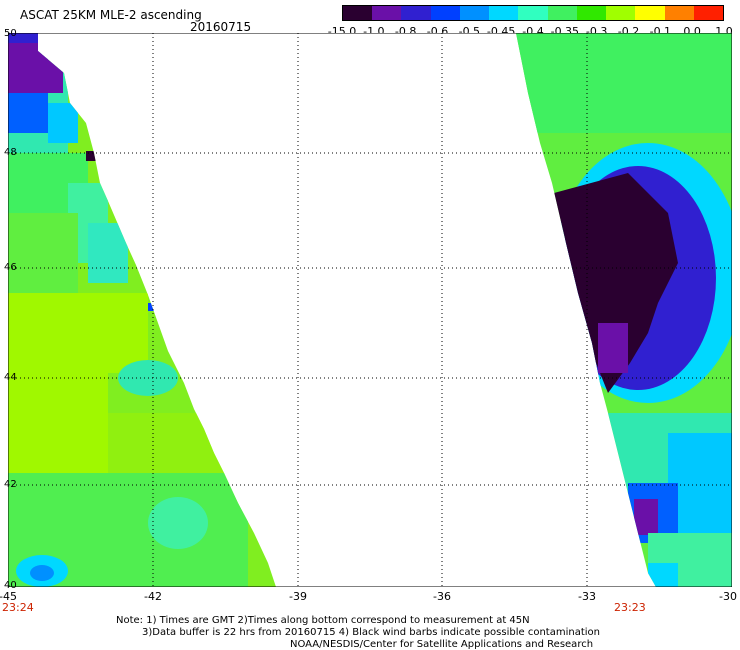 The image size is (740, 650). What do you see at coordinates (630, 607) in the screenshot?
I see `time-right: 23:23` at bounding box center [630, 607].